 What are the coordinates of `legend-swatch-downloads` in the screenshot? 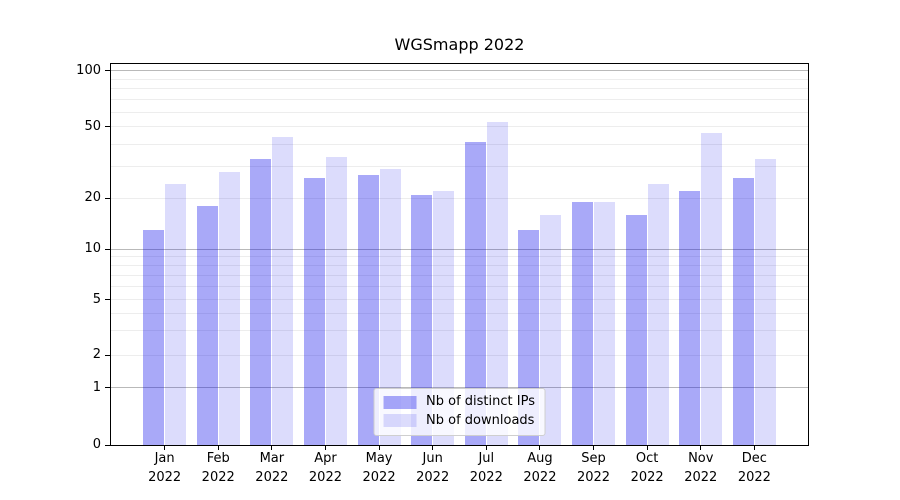 It's located at (400, 421).